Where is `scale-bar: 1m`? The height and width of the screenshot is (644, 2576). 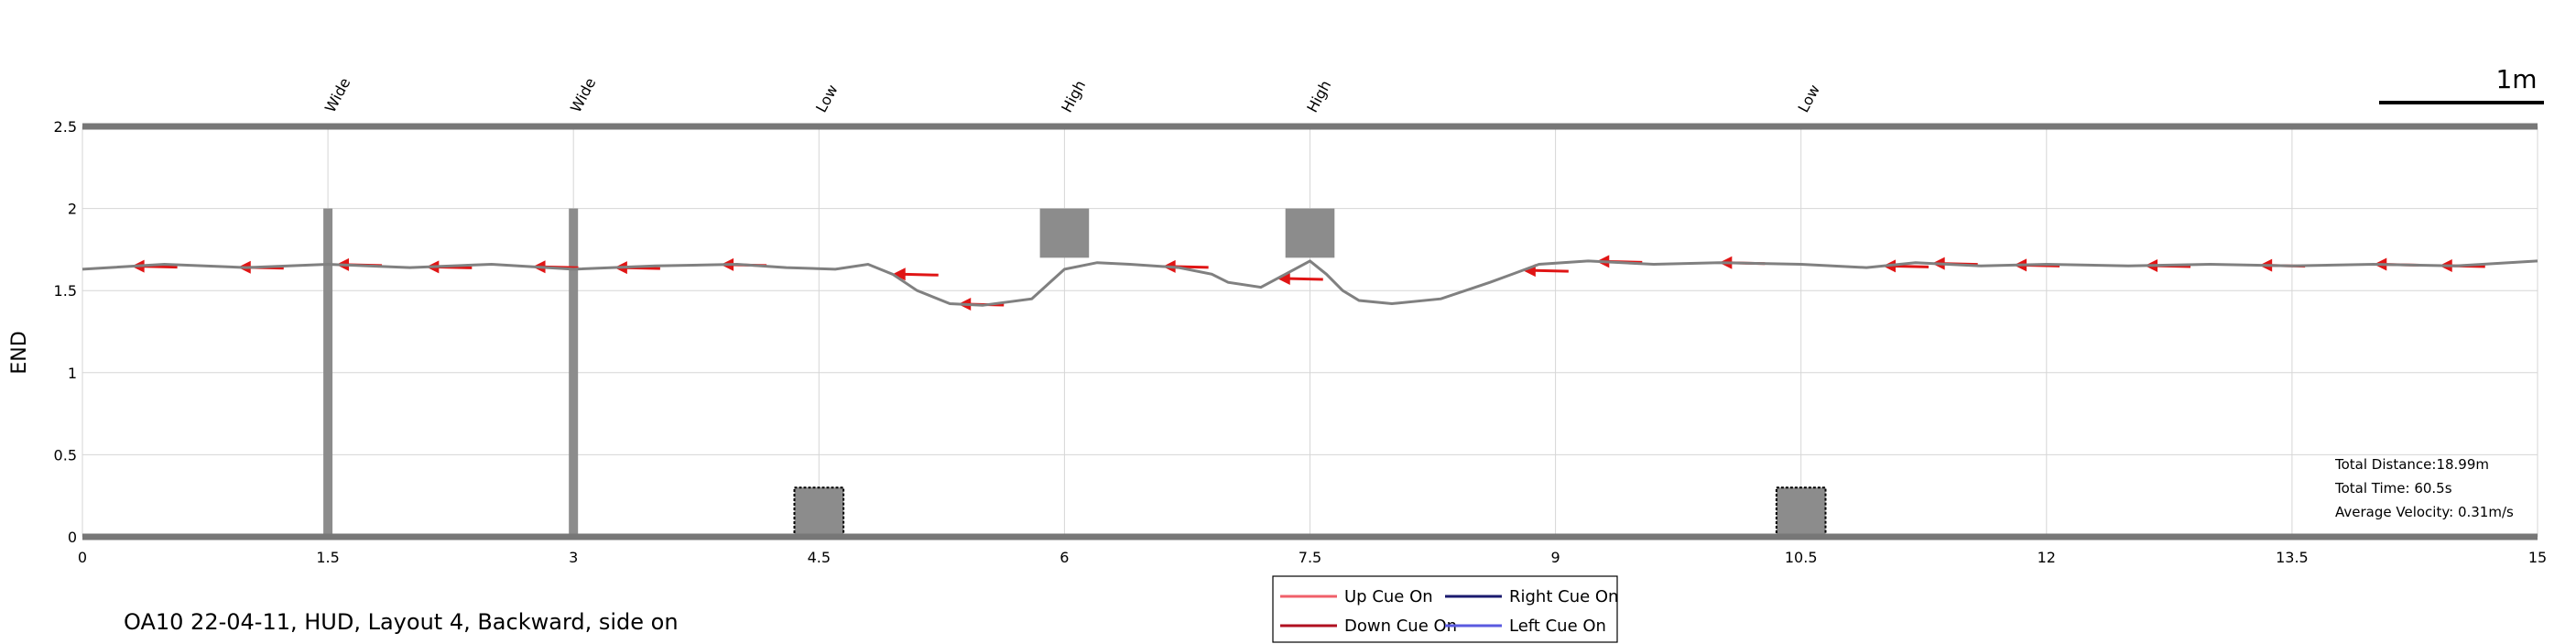
scale-bar: 1m is located at coordinates (2461, 84).